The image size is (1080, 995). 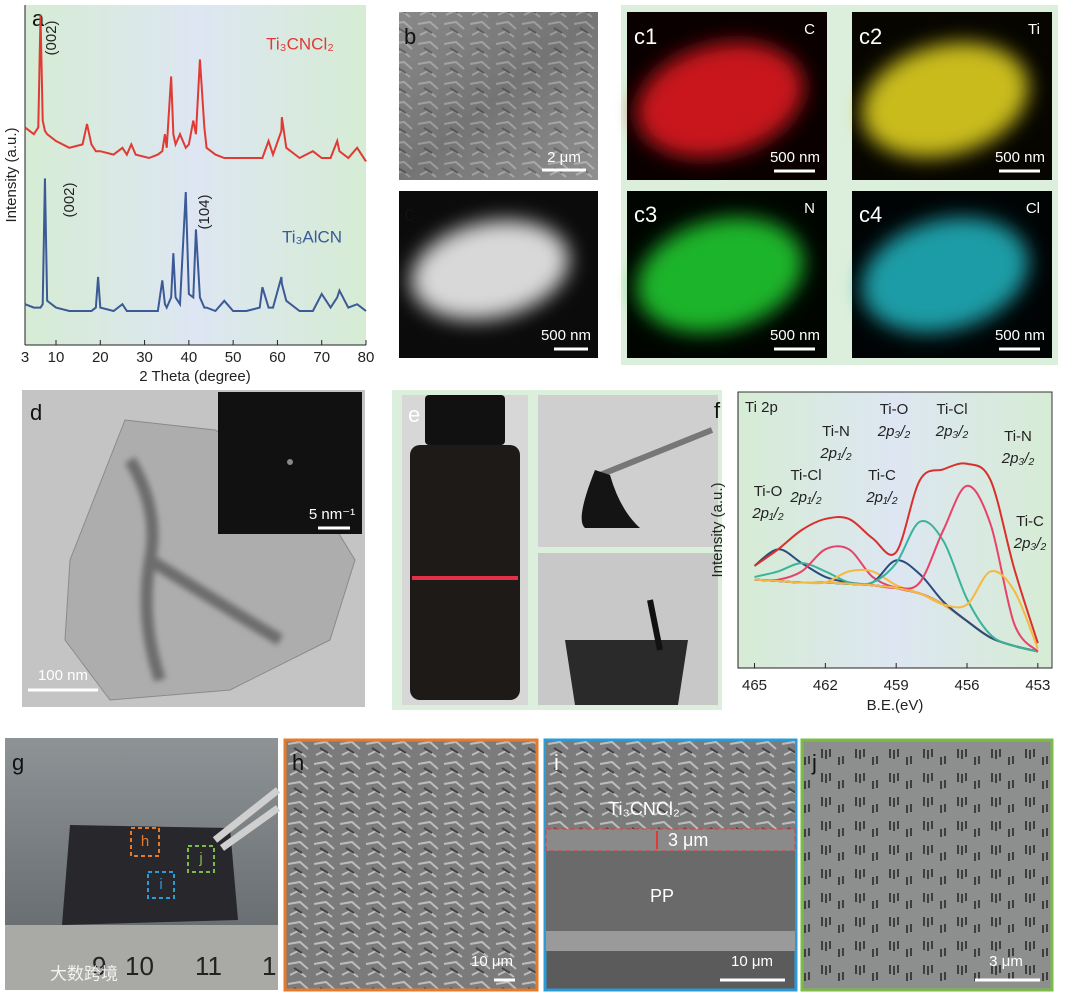 I want to click on sem-image, so click(x=927, y=865).